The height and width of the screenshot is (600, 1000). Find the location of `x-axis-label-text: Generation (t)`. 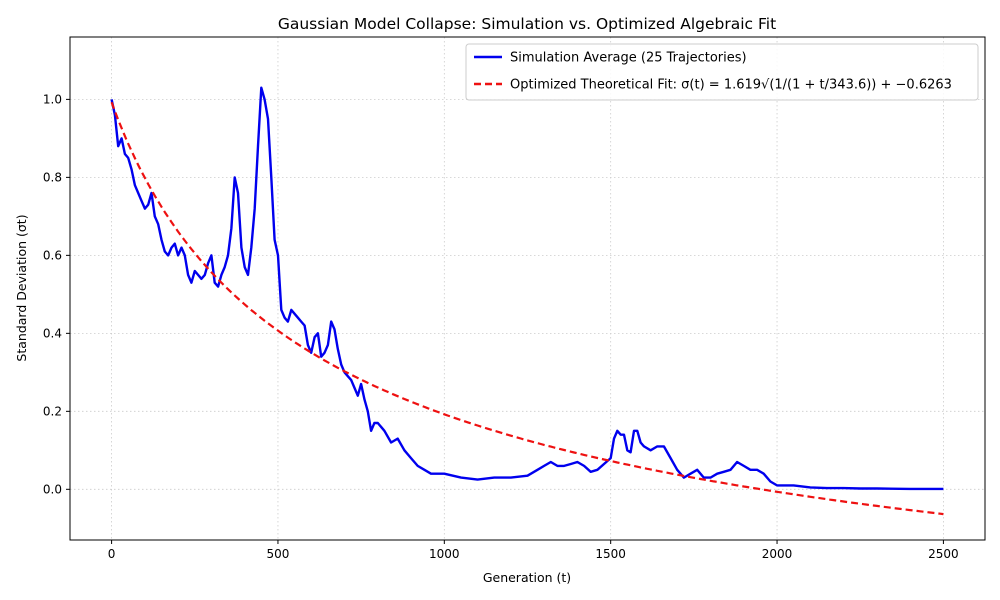

x-axis-label-text: Generation (t) is located at coordinates (527, 577).